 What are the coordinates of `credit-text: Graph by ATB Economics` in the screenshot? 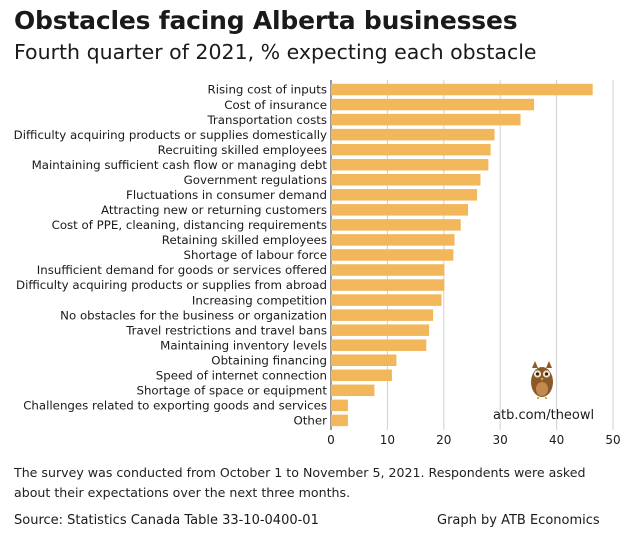 It's located at (518, 520).